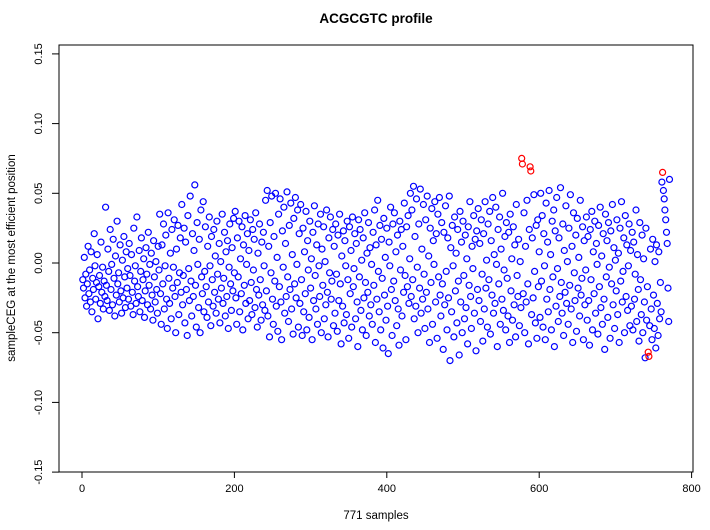 The width and height of the screenshot is (710, 530). Describe the element at coordinates (39, 262) in the screenshot. I see `y-tick-label: 0.00` at that location.